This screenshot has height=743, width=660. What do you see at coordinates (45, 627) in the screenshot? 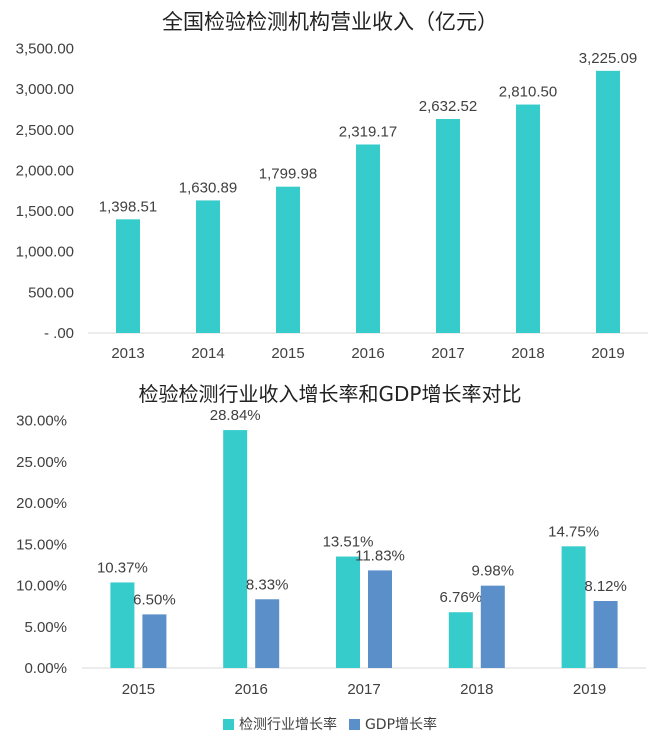
I see `chart2-ytick-label: 5.00%` at bounding box center [45, 627].